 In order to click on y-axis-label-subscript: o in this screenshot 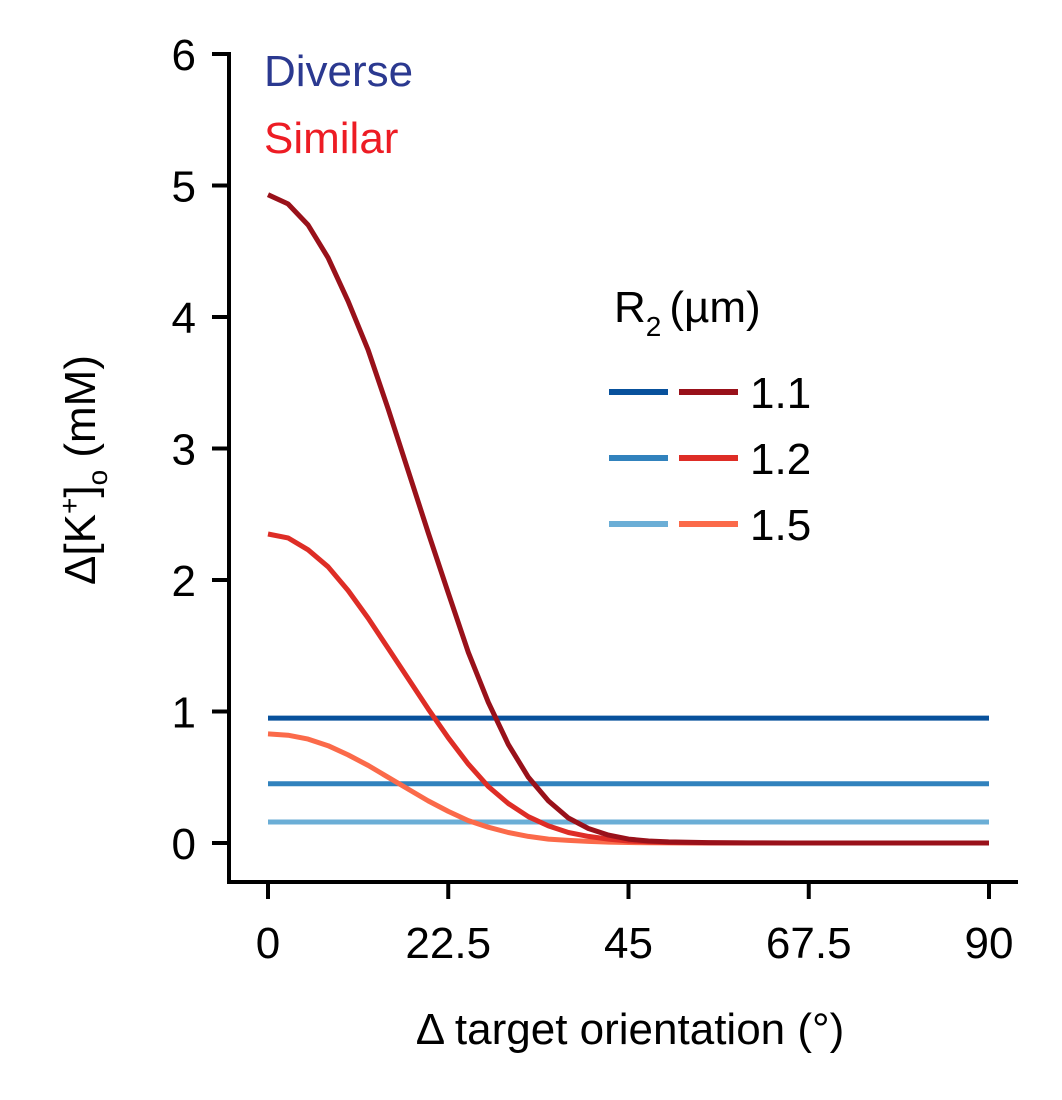, I will do `click(97, 478)`.